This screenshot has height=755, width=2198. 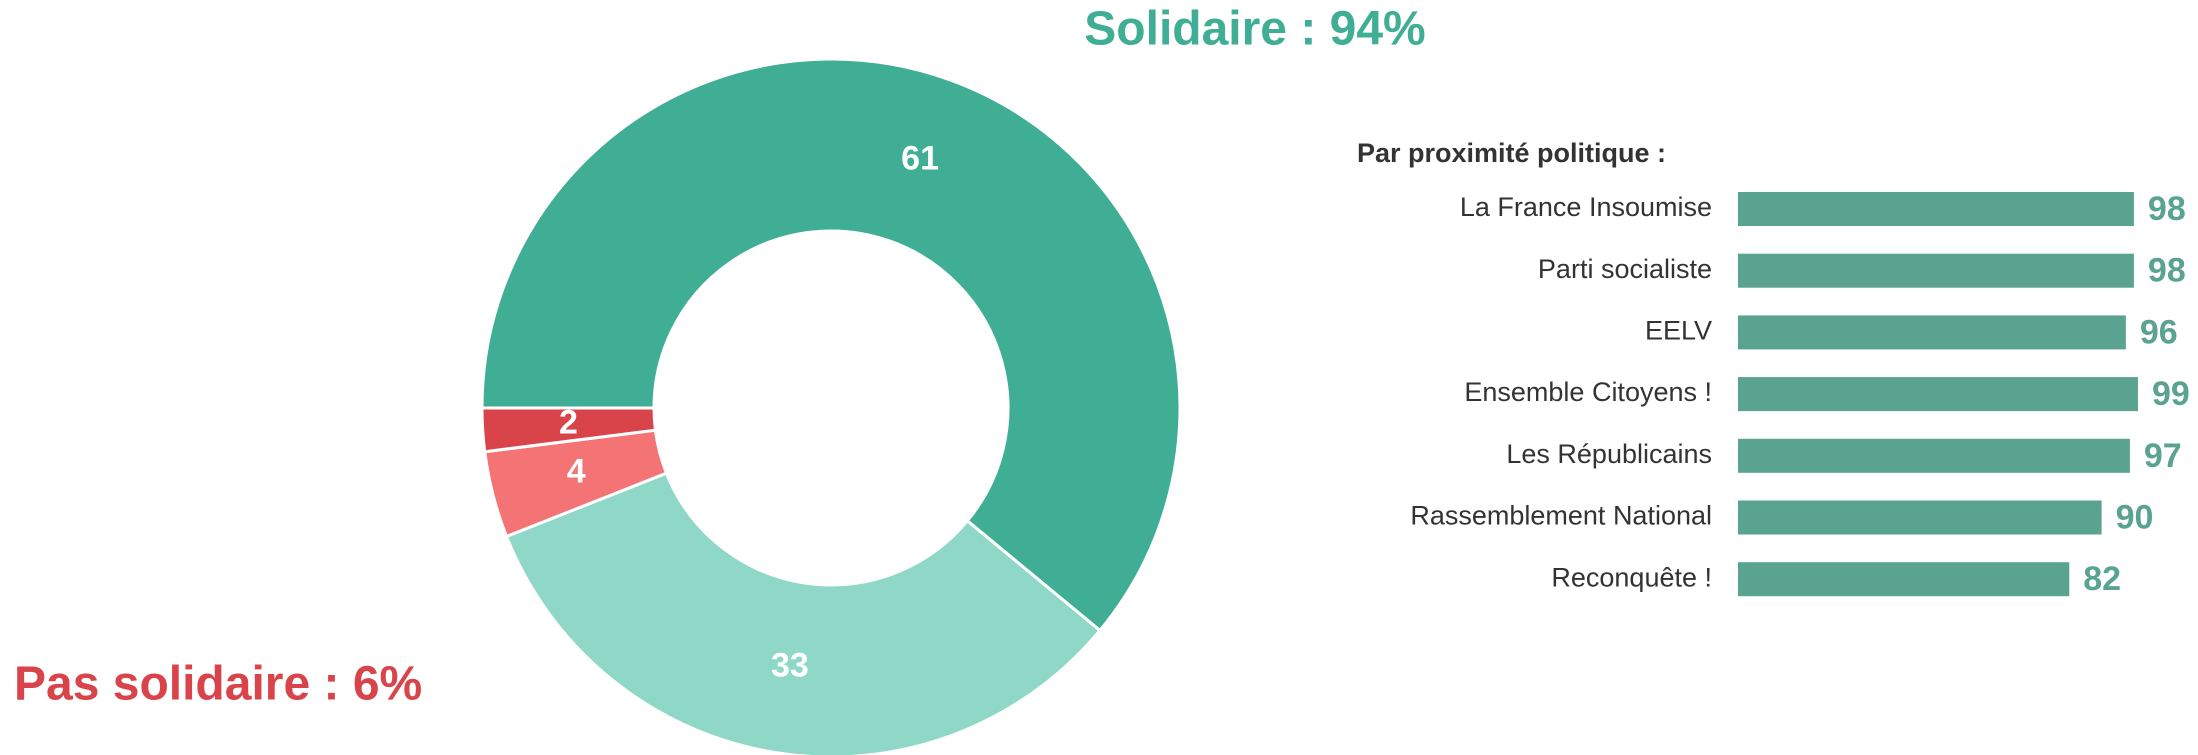 What do you see at coordinates (568, 422) in the screenshot?
I see `data-label: 2` at bounding box center [568, 422].